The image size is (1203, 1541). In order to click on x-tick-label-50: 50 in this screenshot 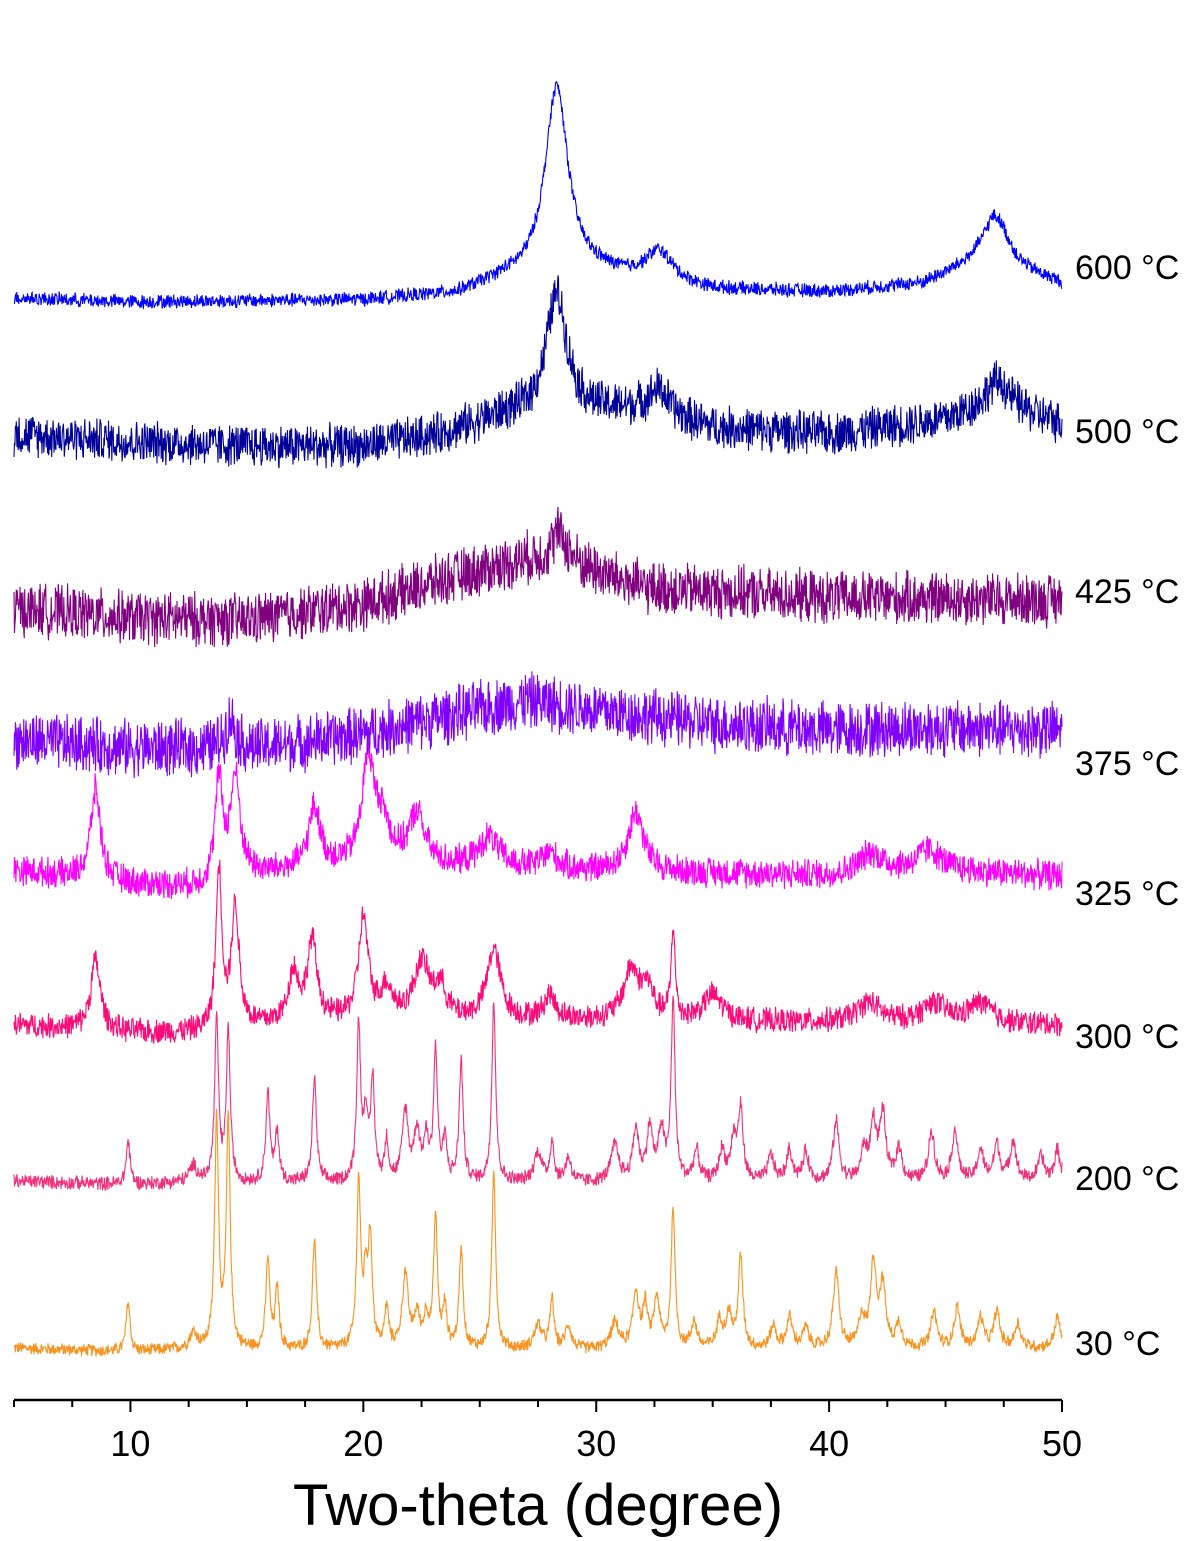, I will do `click(1062, 1443)`.